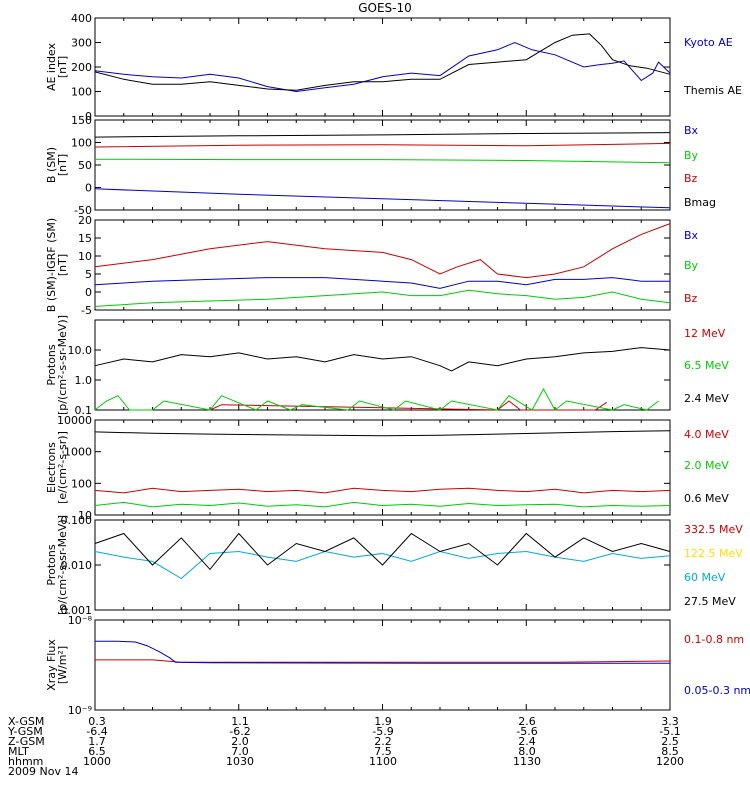 The width and height of the screenshot is (750, 800). What do you see at coordinates (670, 741) in the screenshot?
I see `footer-value: 2.5` at bounding box center [670, 741].